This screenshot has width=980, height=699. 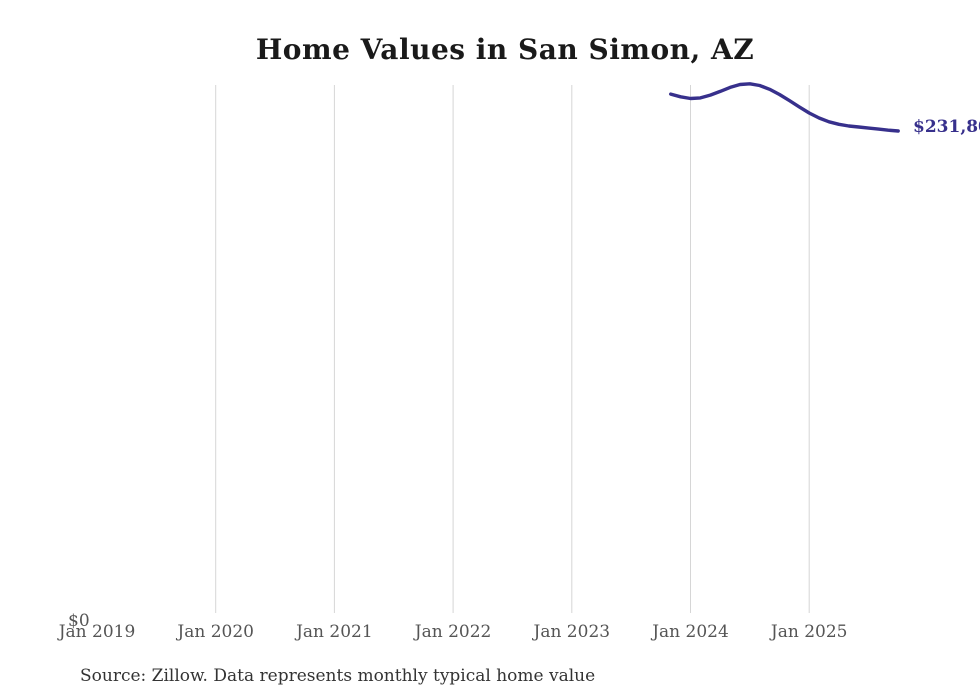 I want to click on x-axis-tick-label: Jan 2024, so click(x=690, y=632).